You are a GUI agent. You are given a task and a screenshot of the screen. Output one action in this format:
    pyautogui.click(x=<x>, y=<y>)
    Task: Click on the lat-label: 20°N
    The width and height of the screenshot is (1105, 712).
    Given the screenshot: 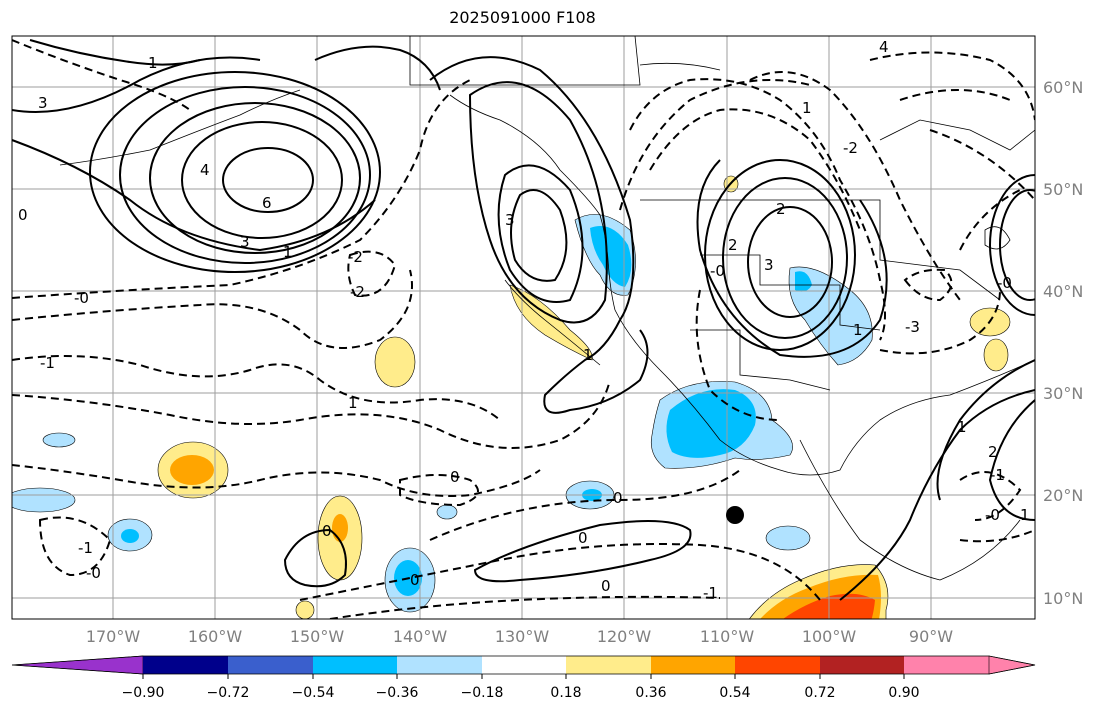 What is the action you would take?
    pyautogui.click(x=1063, y=495)
    